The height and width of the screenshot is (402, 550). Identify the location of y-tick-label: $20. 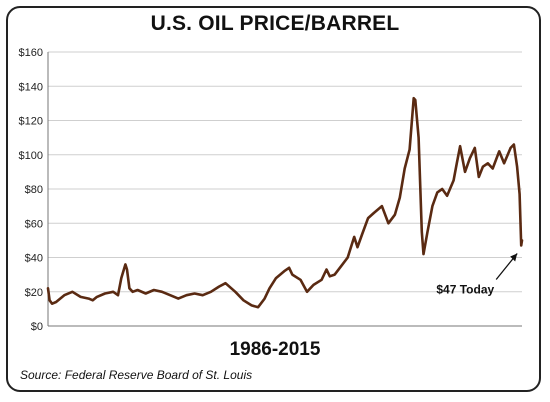
(34, 293).